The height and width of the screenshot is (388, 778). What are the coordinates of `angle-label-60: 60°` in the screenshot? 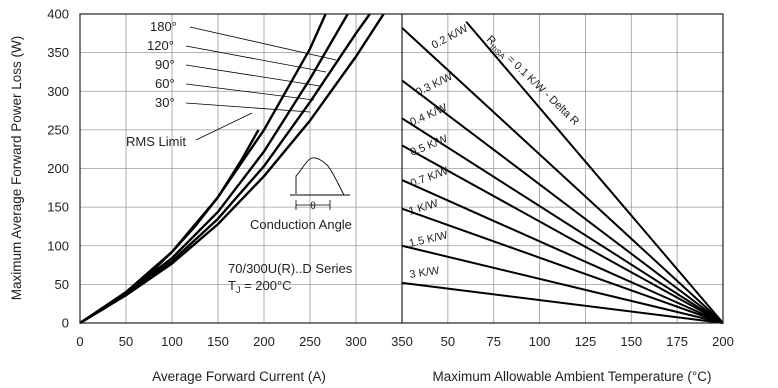 It's located at (165, 83).